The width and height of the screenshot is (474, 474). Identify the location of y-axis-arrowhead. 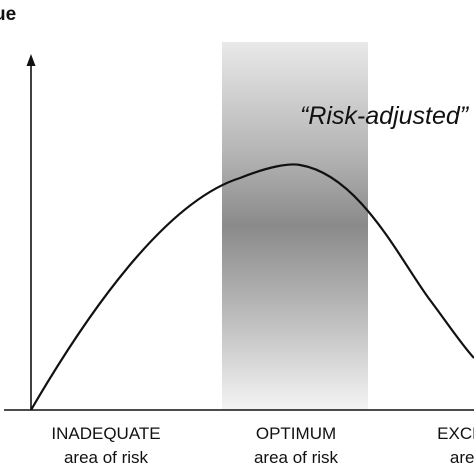
(31, 60).